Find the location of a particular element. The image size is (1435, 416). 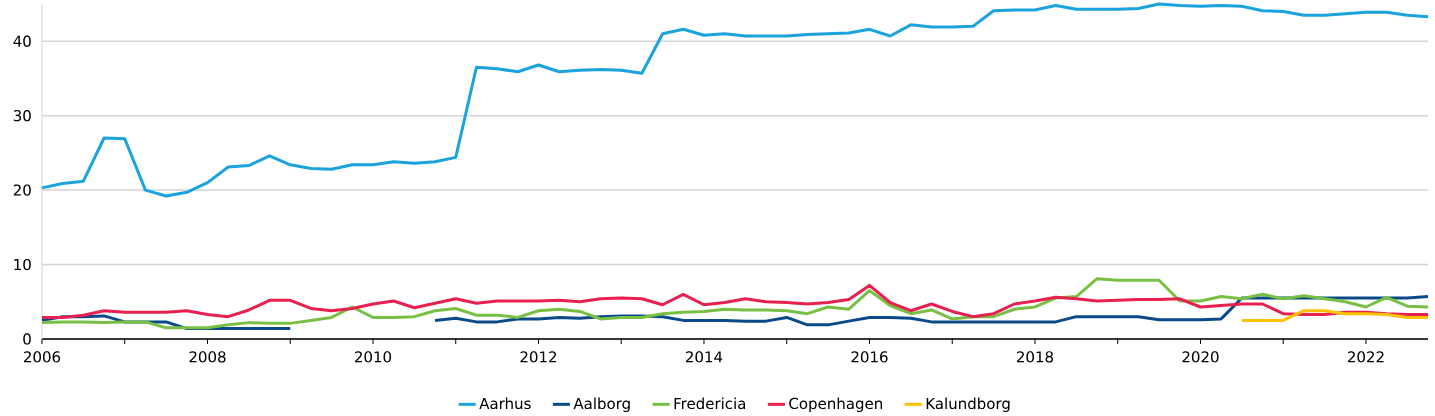

x-tick-label: 2018 is located at coordinates (1035, 357).